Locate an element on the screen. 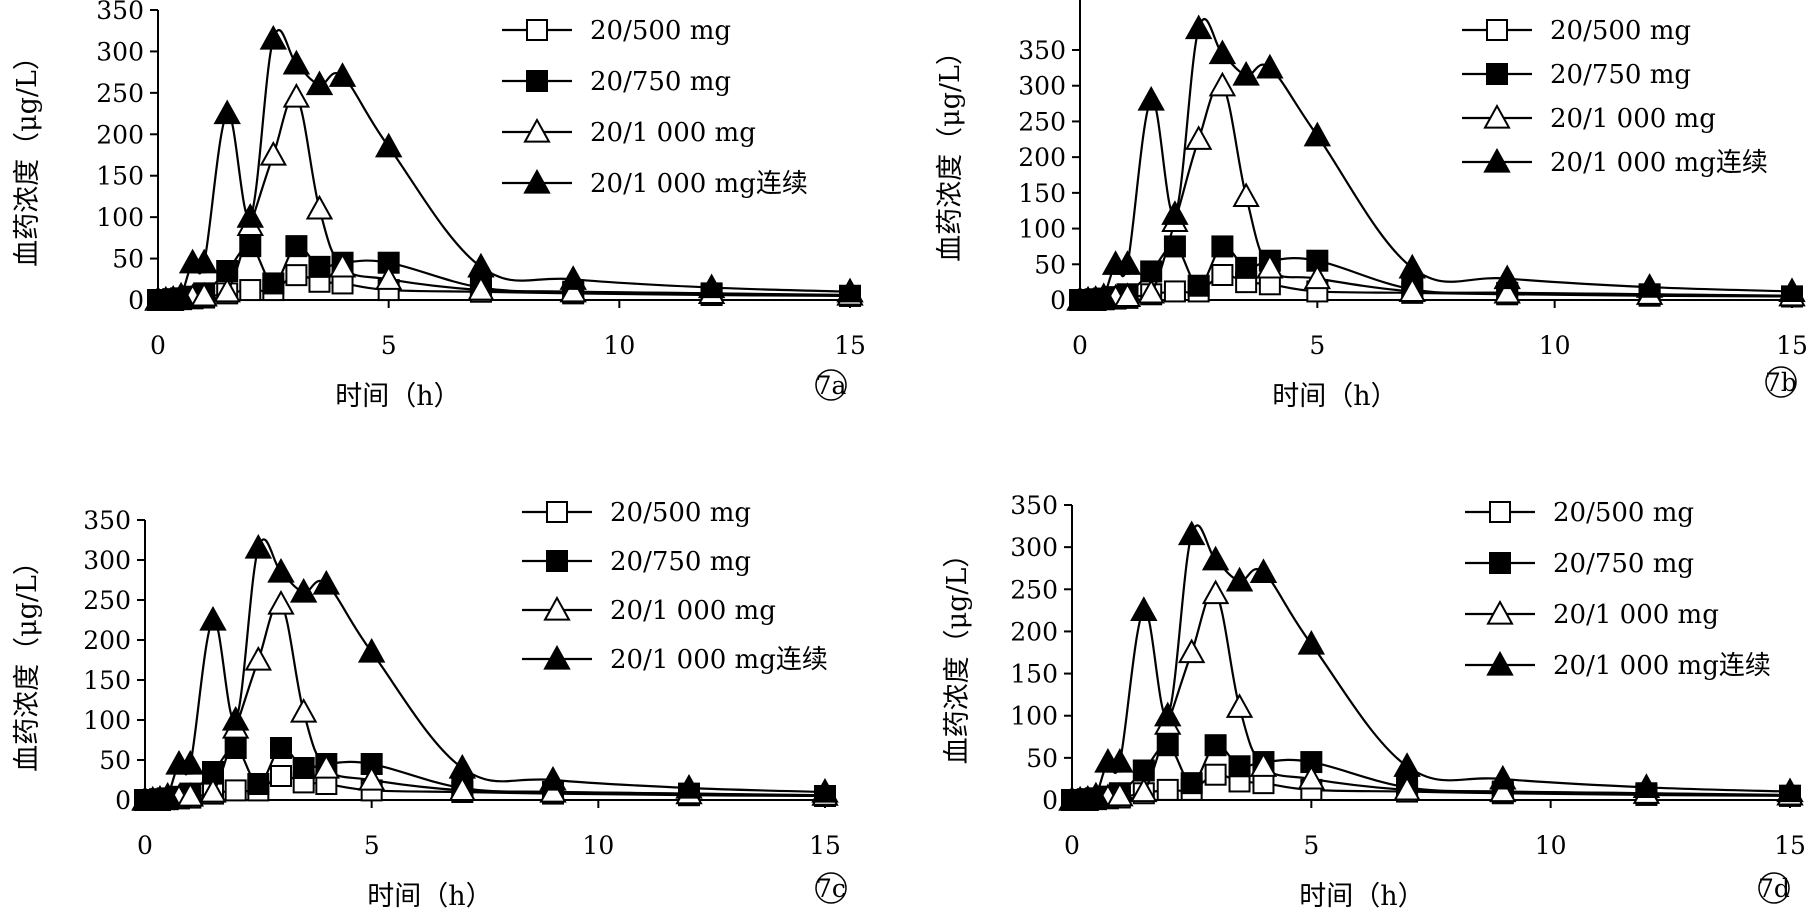 The image size is (1816, 918). x-tick-label: 5 is located at coordinates (372, 845).